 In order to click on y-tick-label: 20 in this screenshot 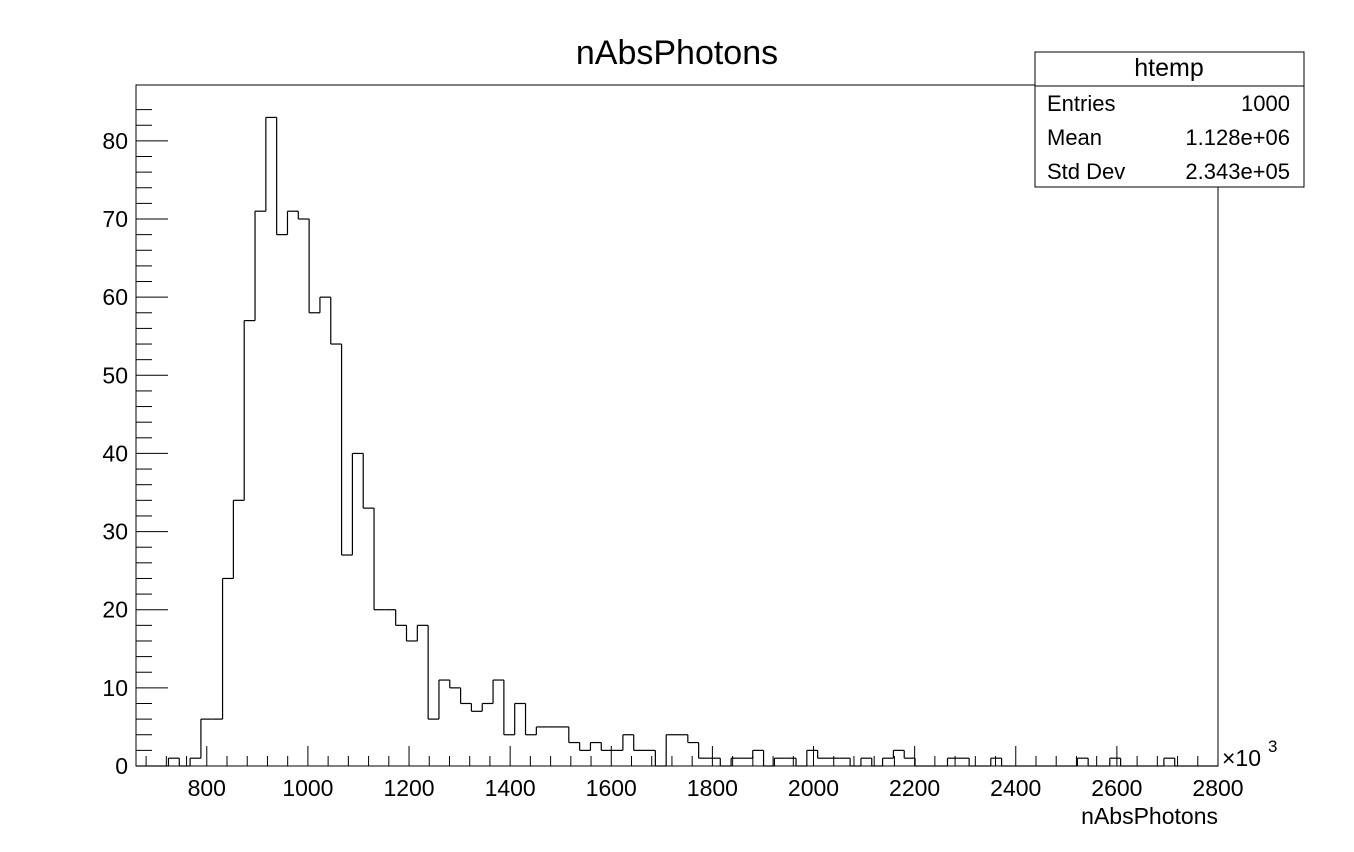, I will do `click(115, 610)`.